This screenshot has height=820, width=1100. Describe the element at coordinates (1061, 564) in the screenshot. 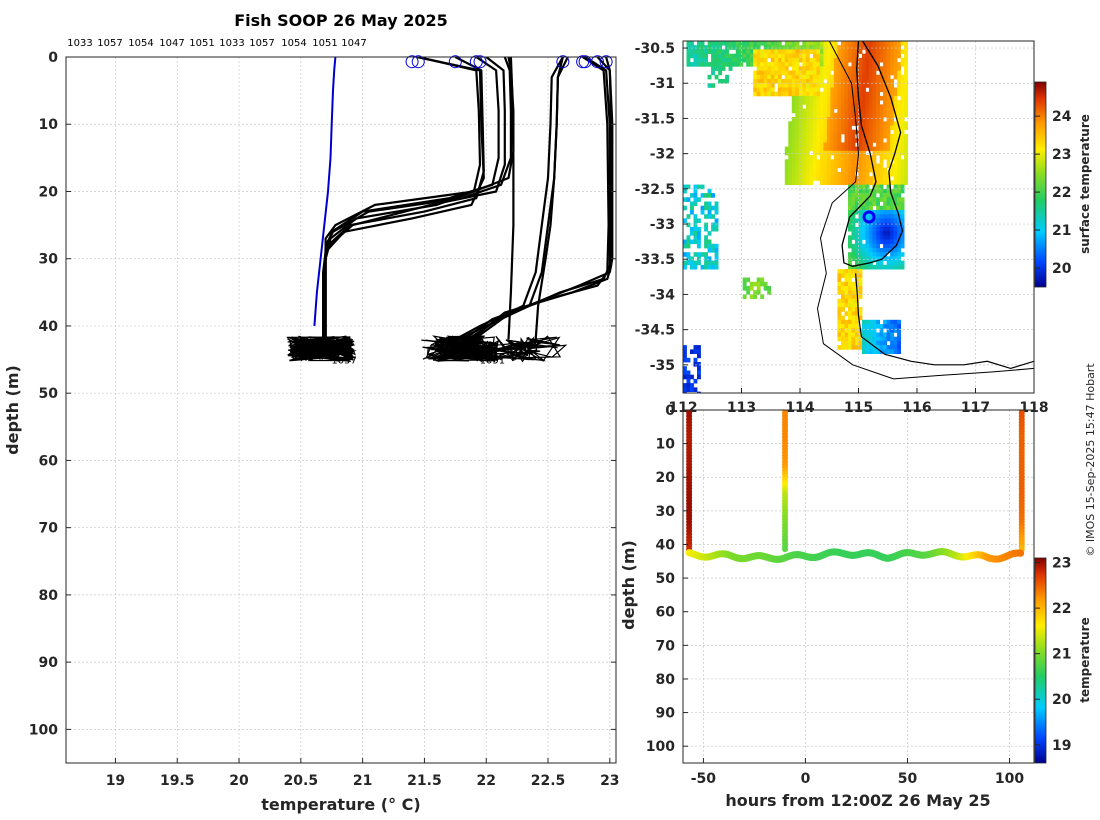

I see `temperature-colorbar-tick-label: 23` at that location.